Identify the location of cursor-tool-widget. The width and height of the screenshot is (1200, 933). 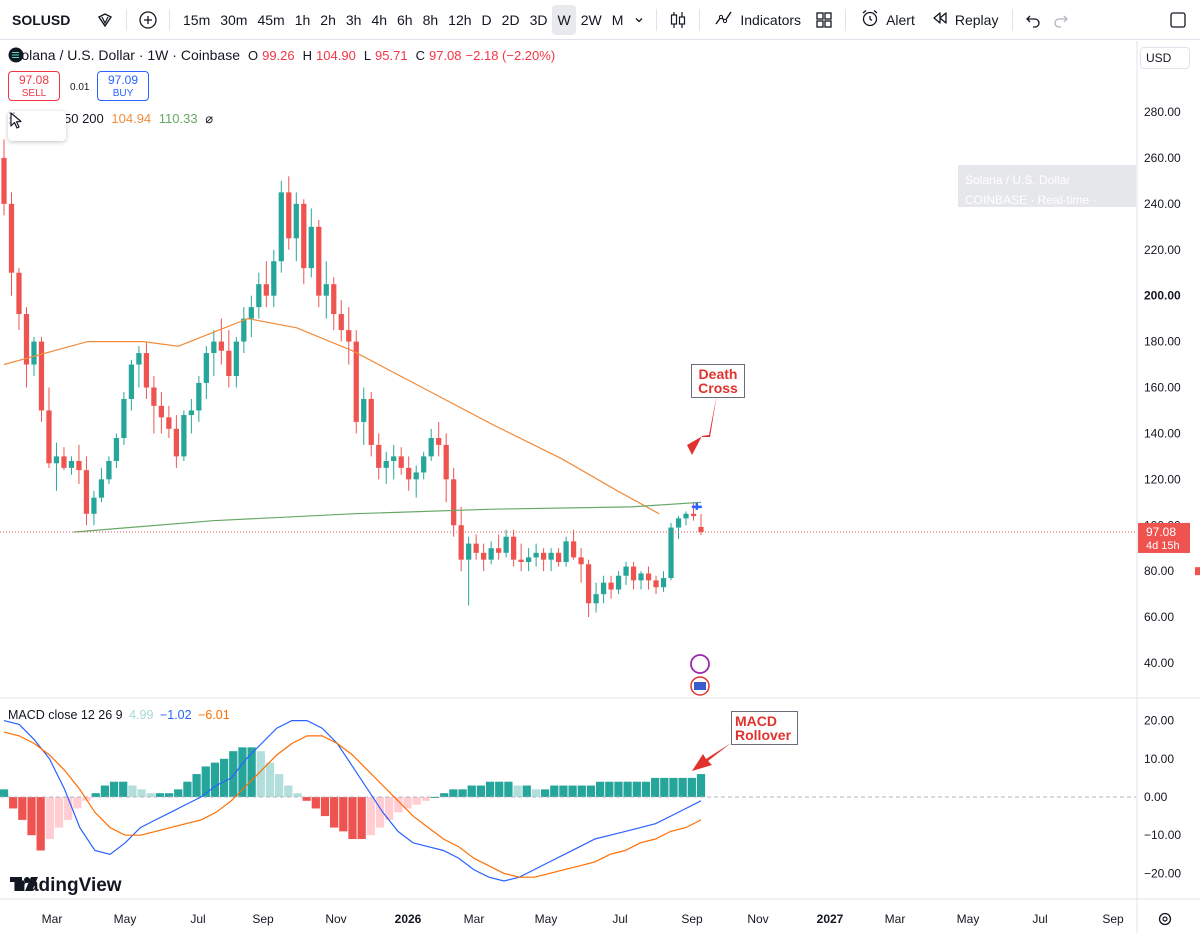
(37, 126).